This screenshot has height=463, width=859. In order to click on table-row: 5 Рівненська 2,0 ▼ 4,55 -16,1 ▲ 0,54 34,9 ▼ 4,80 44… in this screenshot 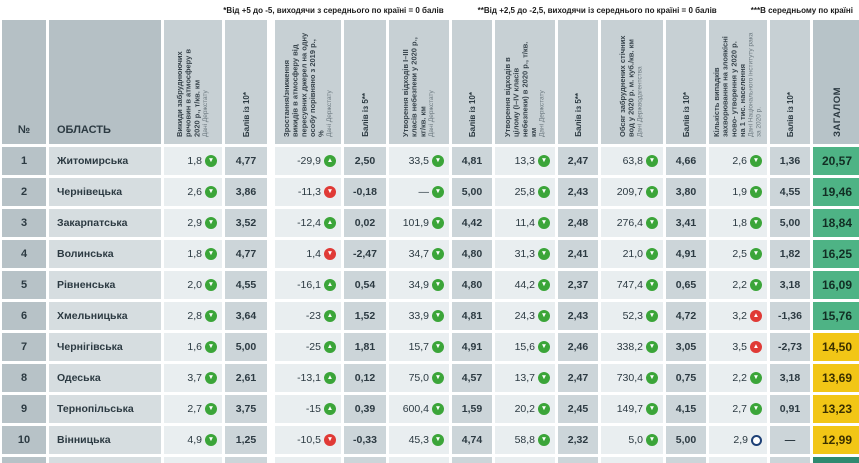, I will do `click(429, 285)`.